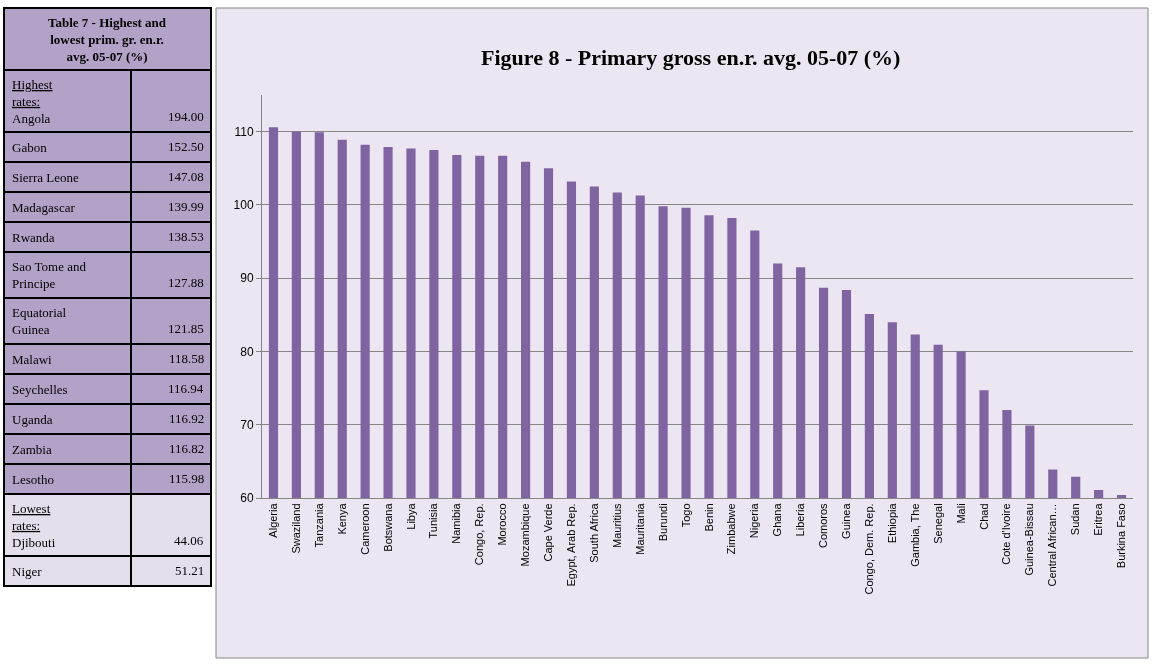 The height and width of the screenshot is (666, 1153). I want to click on text: 194.00, so click(186, 116).